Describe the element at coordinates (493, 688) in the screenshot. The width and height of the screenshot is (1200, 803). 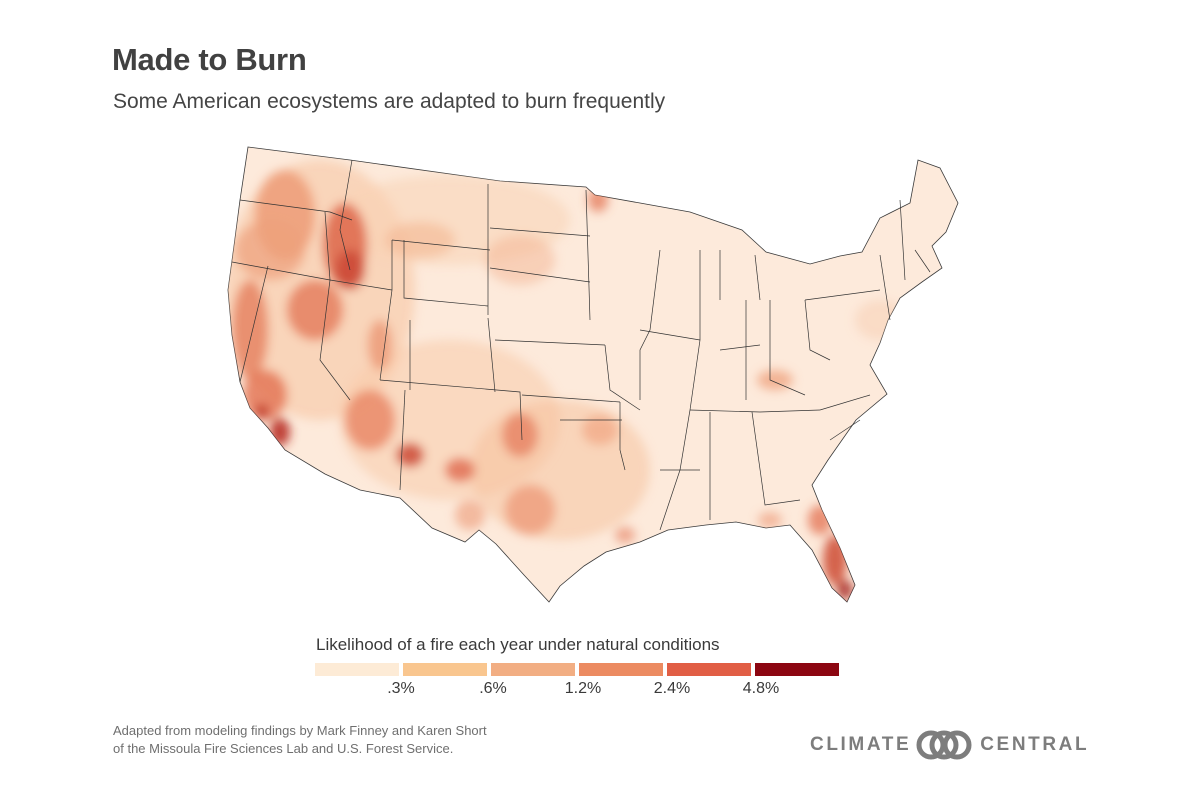
I see `legend-tick-label: .6%` at that location.